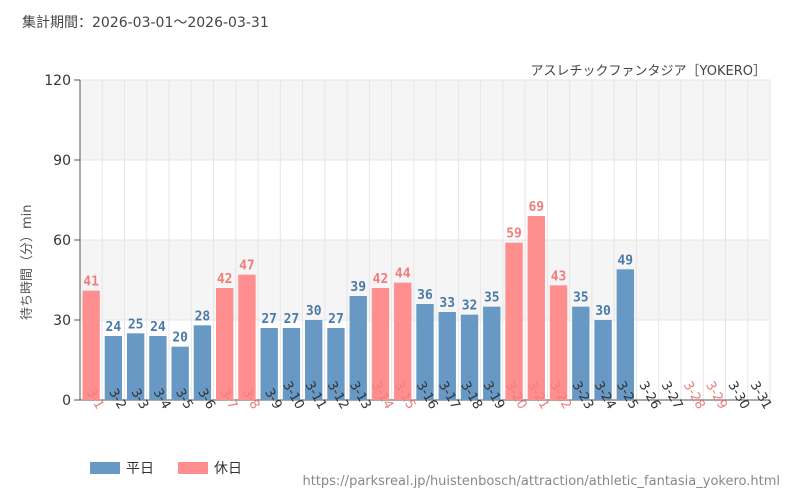 The height and width of the screenshot is (500, 800). Describe the element at coordinates (425, 295) in the screenshot. I see `bar-value-label: 36` at that location.